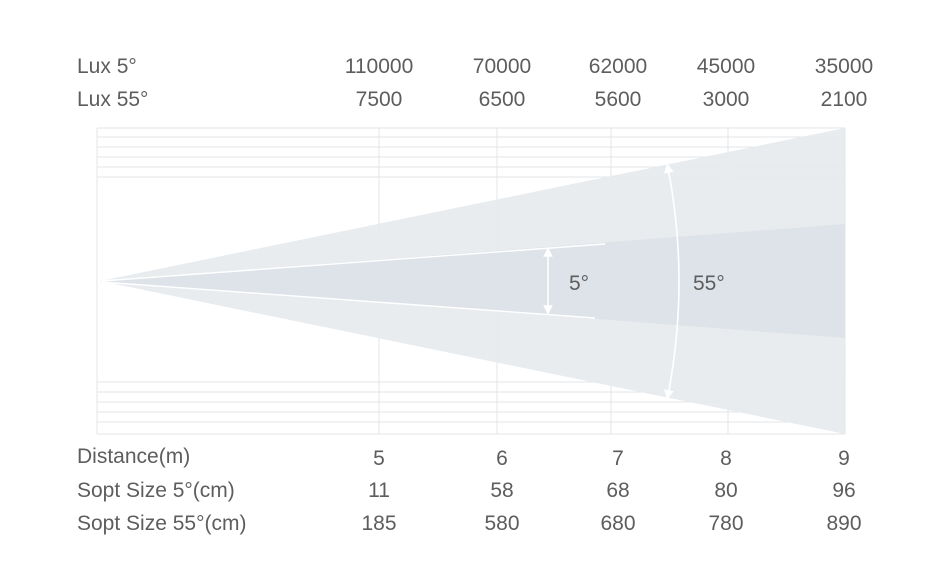 This screenshot has width=940, height=582. What do you see at coordinates (844, 523) in the screenshot?
I see `spot-size-55-value: 890` at bounding box center [844, 523].